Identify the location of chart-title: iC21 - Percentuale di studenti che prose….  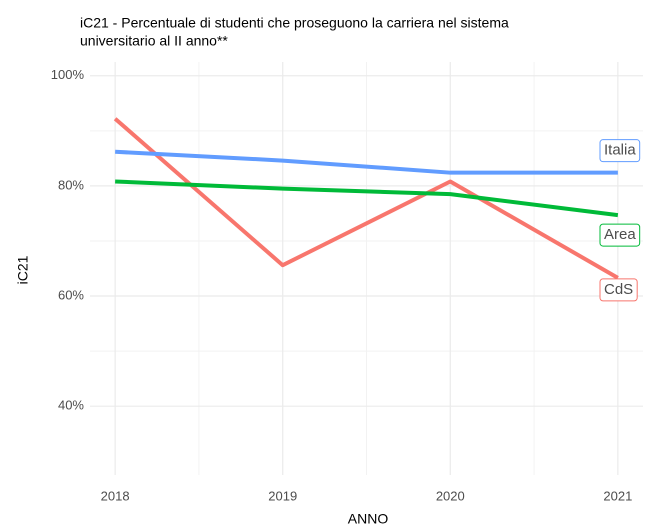
(294, 23).